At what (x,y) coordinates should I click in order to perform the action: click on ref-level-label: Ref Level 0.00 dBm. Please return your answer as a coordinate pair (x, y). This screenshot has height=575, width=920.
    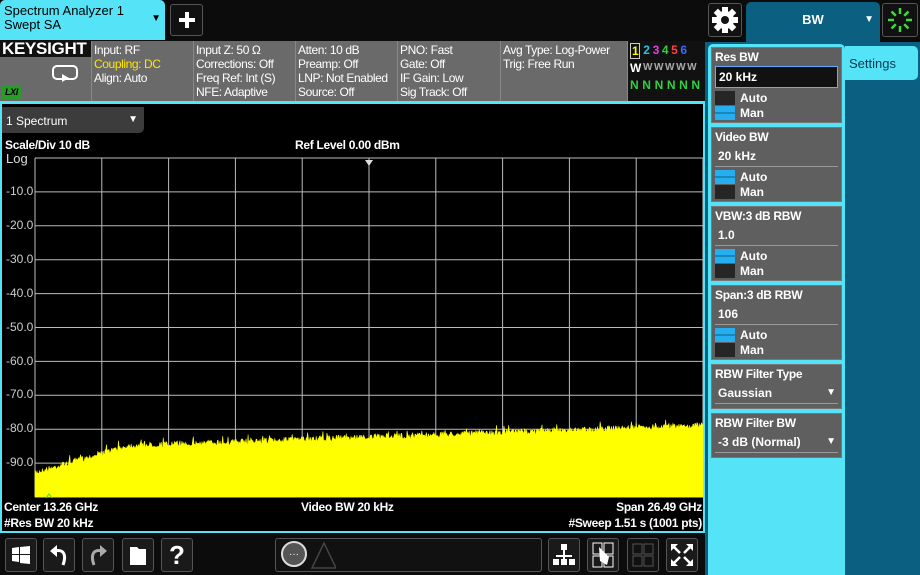
    Looking at the image, I should click on (347, 145).